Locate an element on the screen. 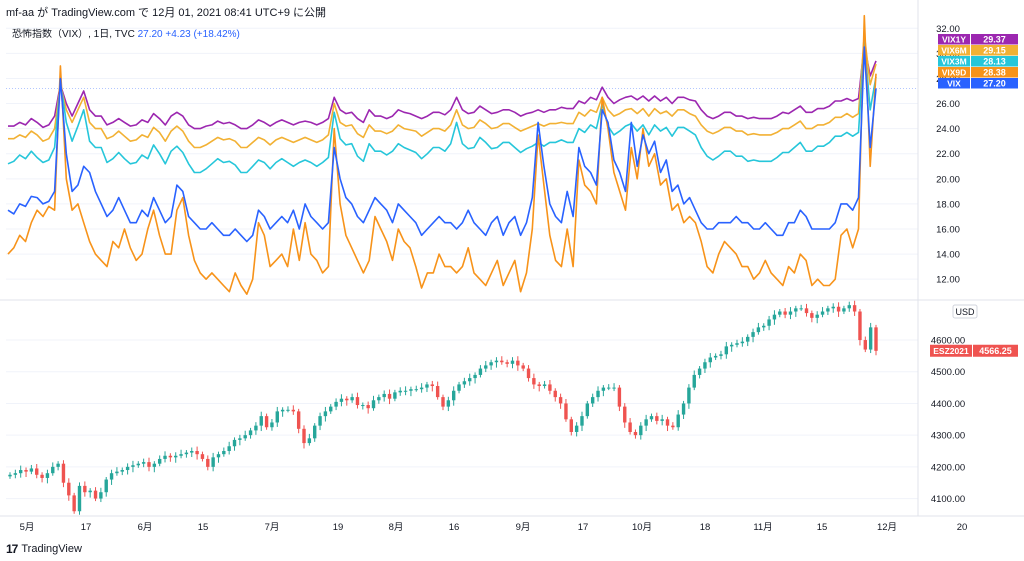 The height and width of the screenshot is (561, 1024). footer-brand: 17 TradingView is located at coordinates (44, 549).